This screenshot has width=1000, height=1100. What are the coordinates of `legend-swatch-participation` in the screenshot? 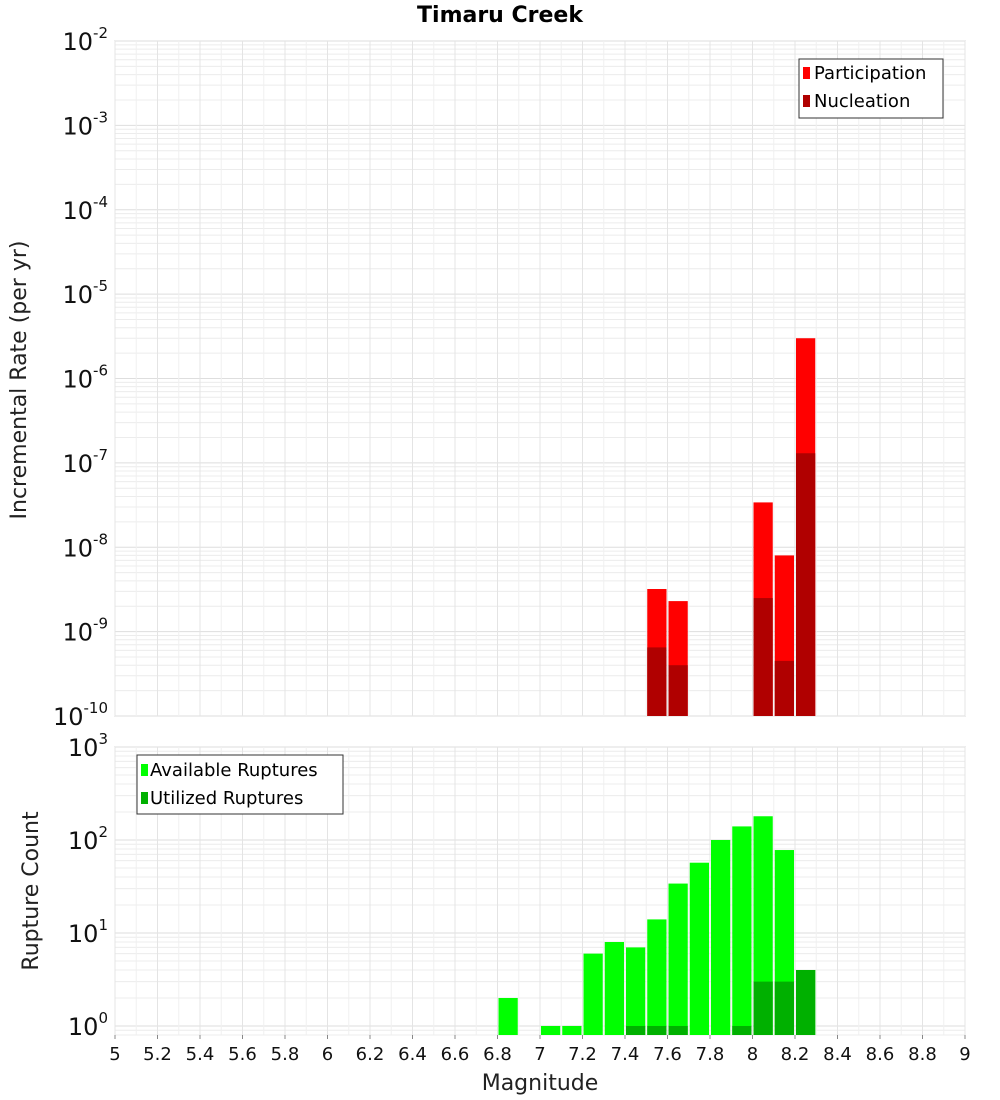 It's located at (806, 73).